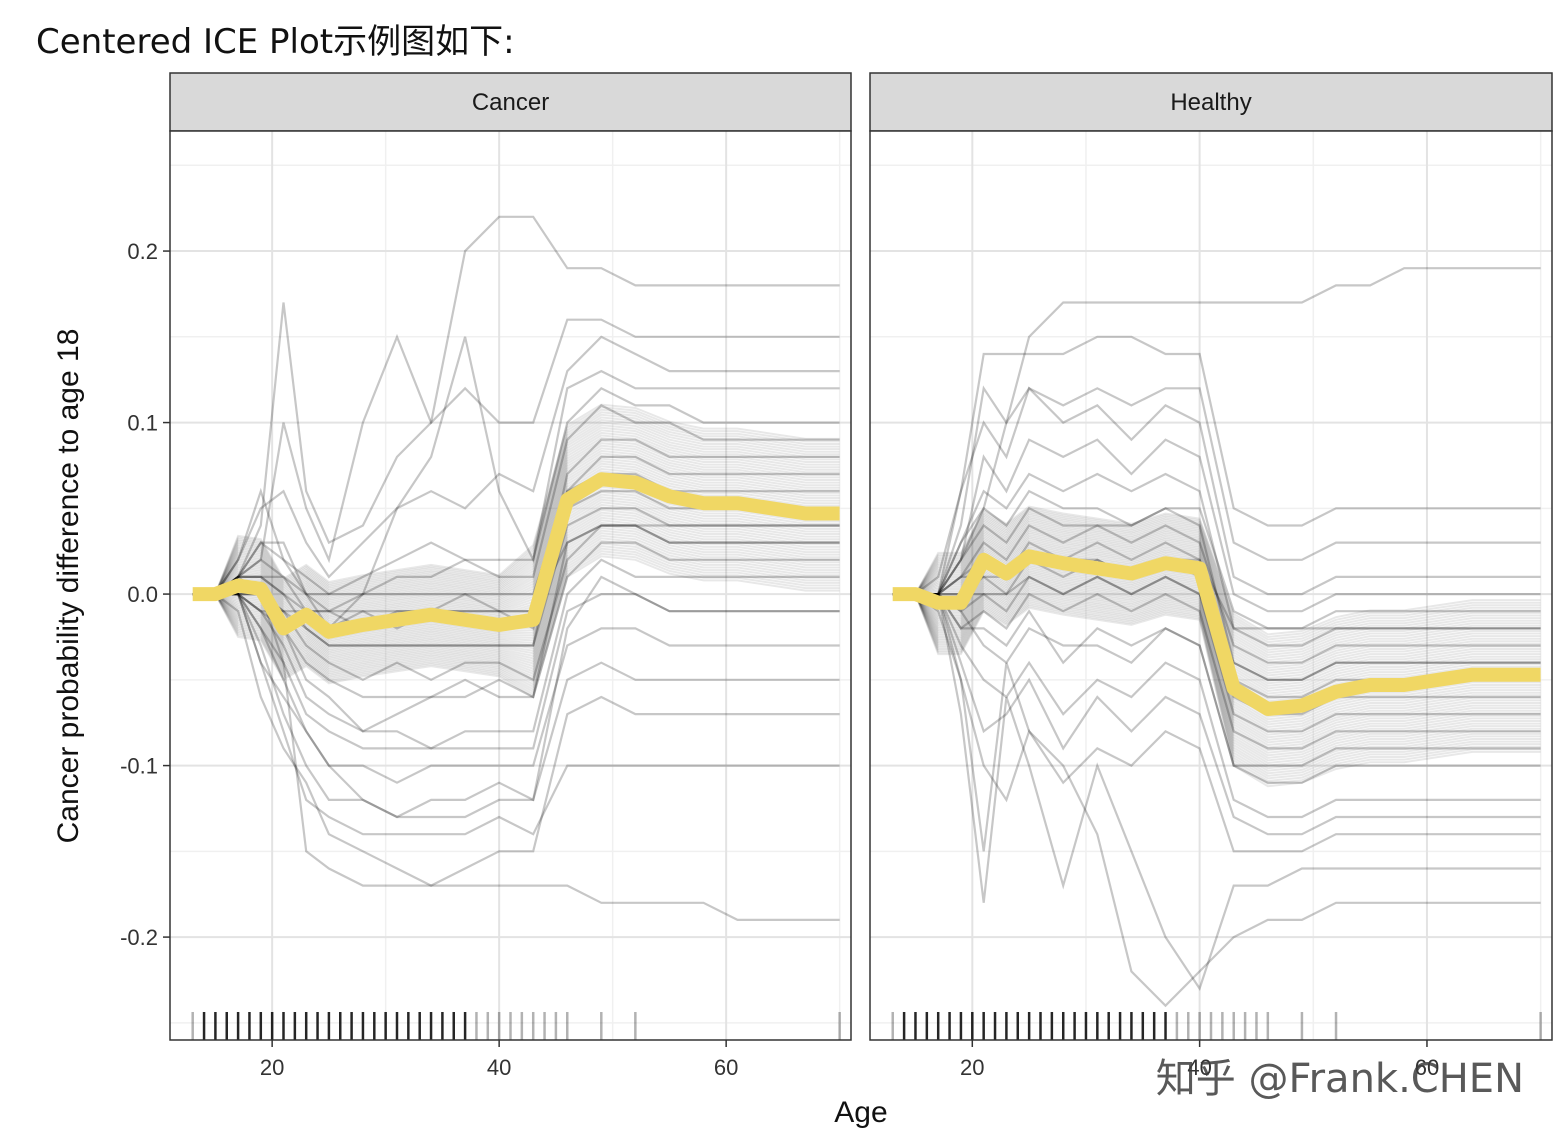 The height and width of the screenshot is (1144, 1566). What do you see at coordinates (510, 102) in the screenshot?
I see `facet-strip-label: Cancer` at bounding box center [510, 102].